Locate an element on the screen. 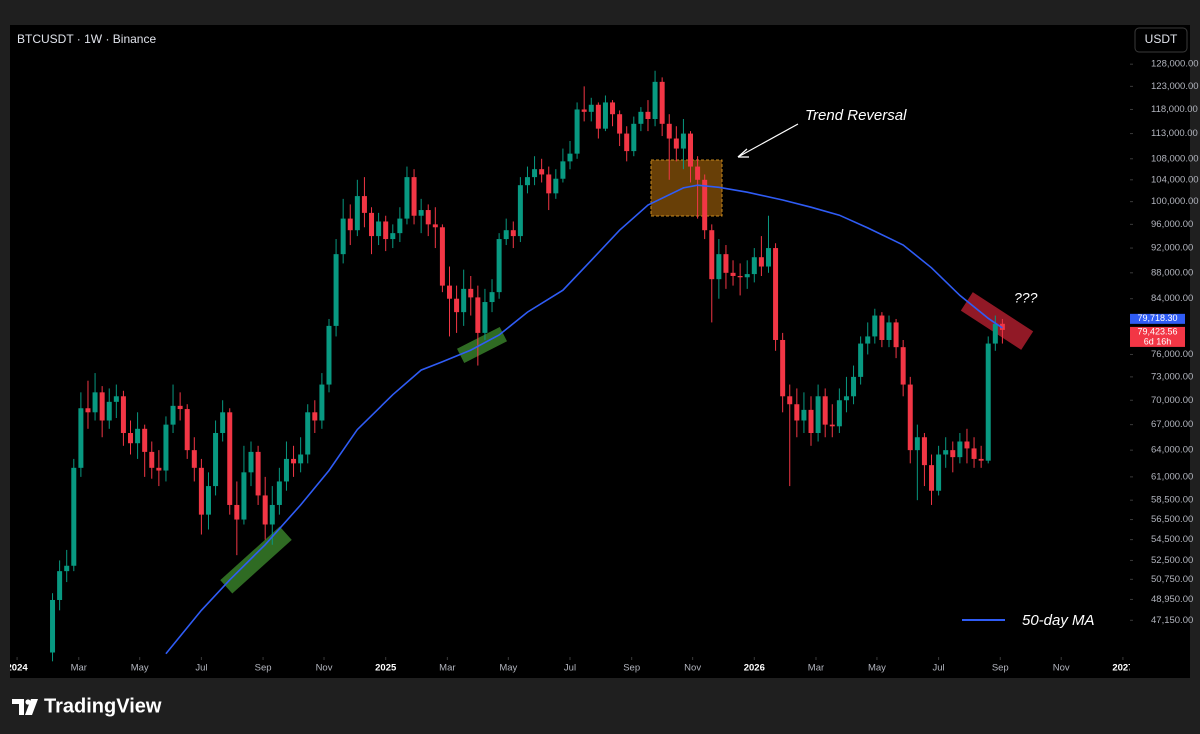 This screenshot has width=1200, height=734. y-tick-label: 64,000.00 is located at coordinates (1172, 450).